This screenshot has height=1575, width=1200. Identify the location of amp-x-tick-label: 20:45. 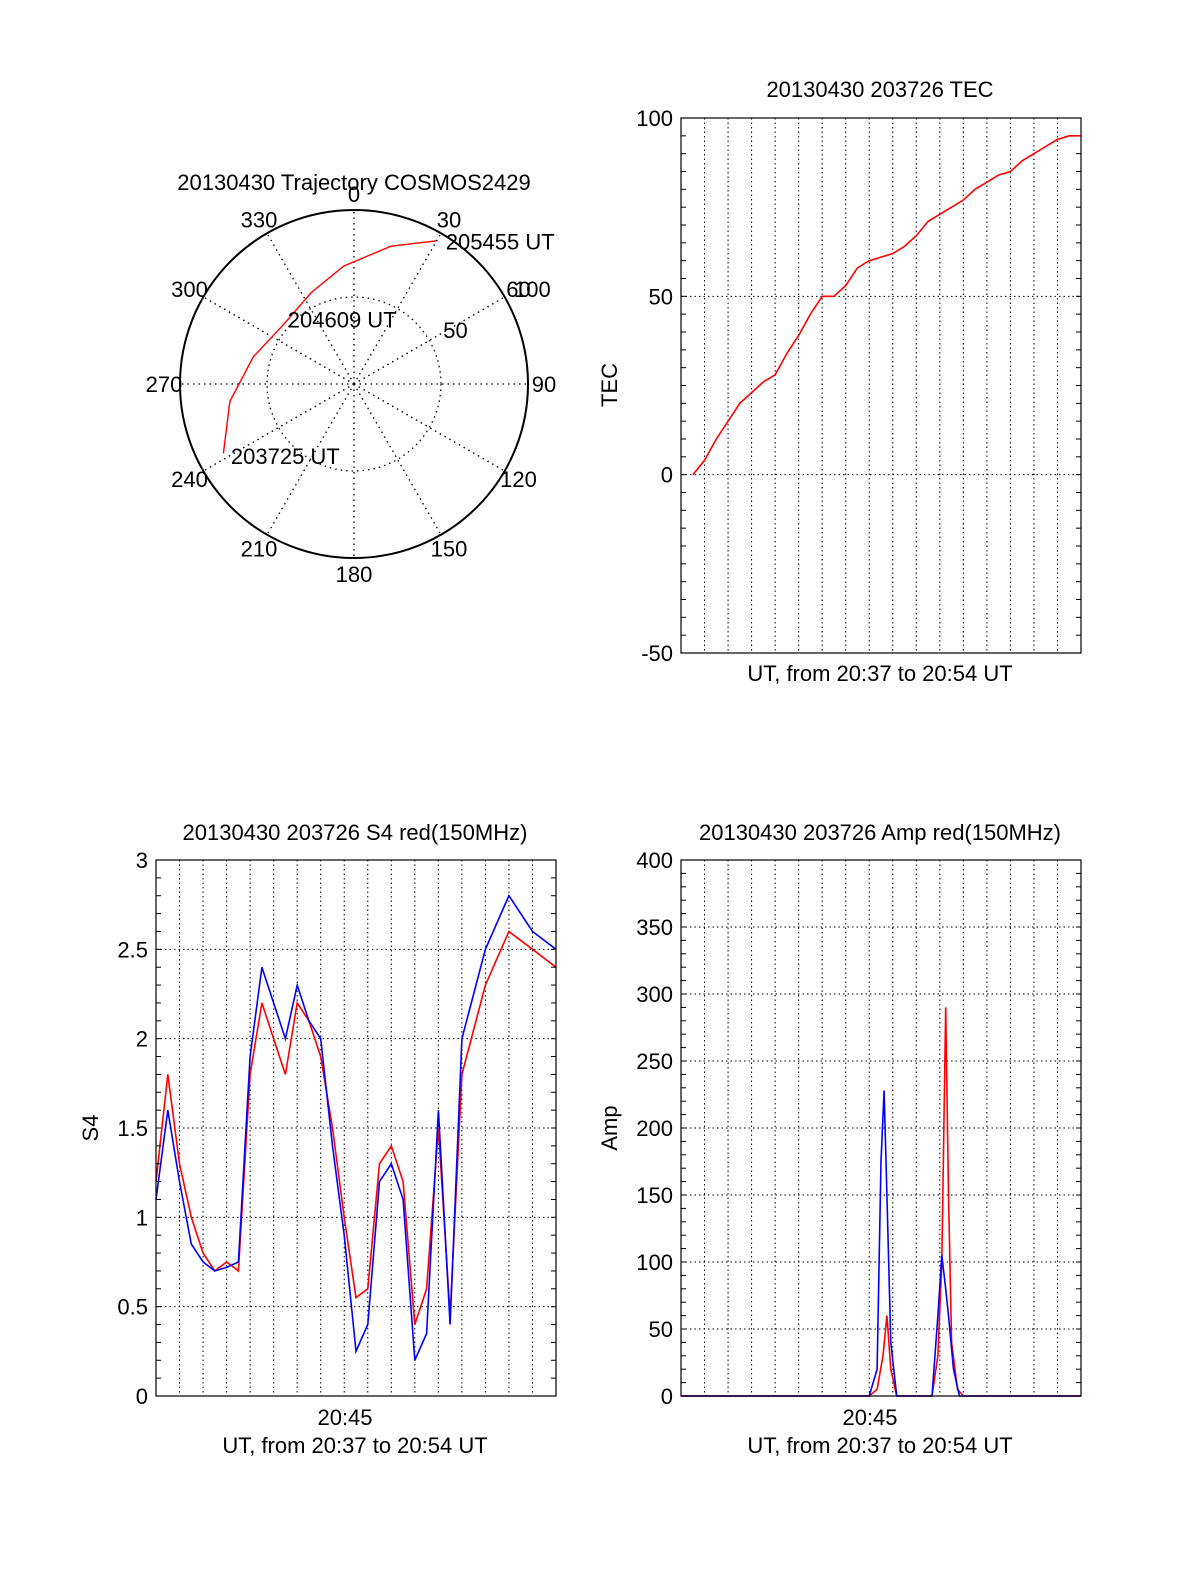
(869, 1417).